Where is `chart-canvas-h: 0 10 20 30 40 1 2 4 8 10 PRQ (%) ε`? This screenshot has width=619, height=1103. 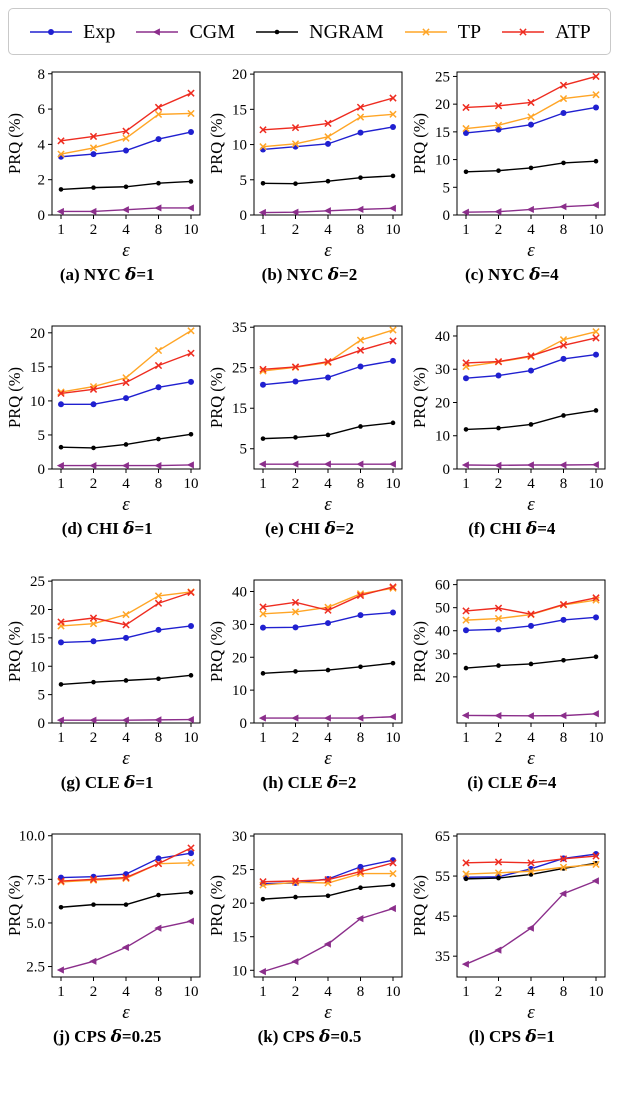 chart-canvas-h: 0 10 20 30 40 1 2 4 8 10 PRQ (%) ε is located at coordinates (306, 674).